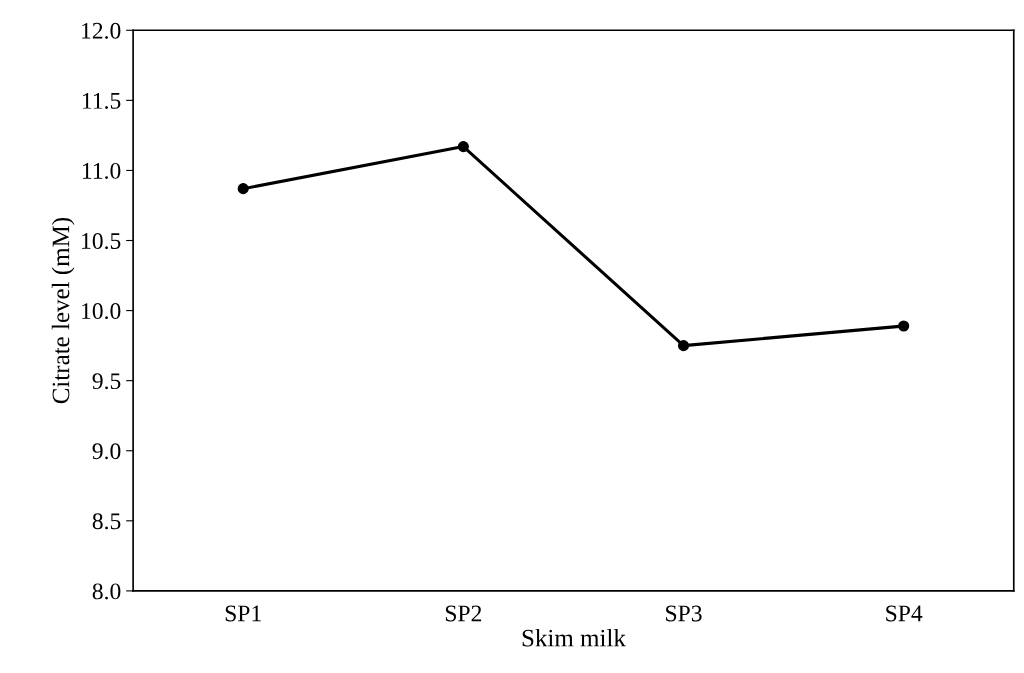 This screenshot has height=673, width=1024. Describe the element at coordinates (574, 637) in the screenshot. I see `x-axis-title: Skim milk` at that location.